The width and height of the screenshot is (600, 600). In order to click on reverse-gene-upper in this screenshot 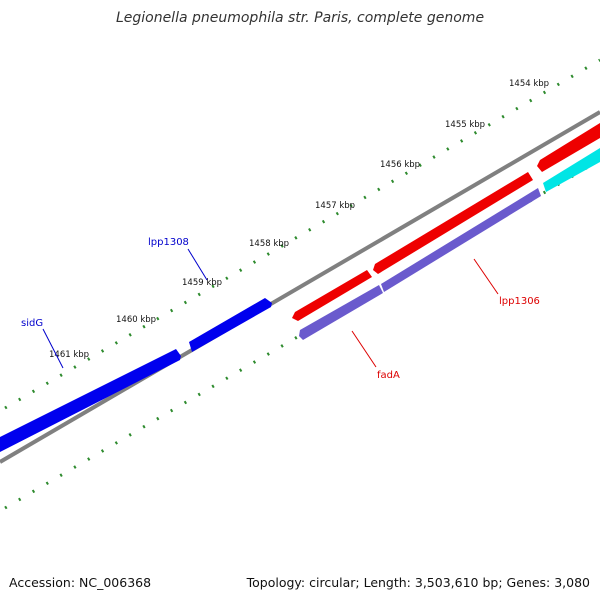, I will do `click(568, 147)`.